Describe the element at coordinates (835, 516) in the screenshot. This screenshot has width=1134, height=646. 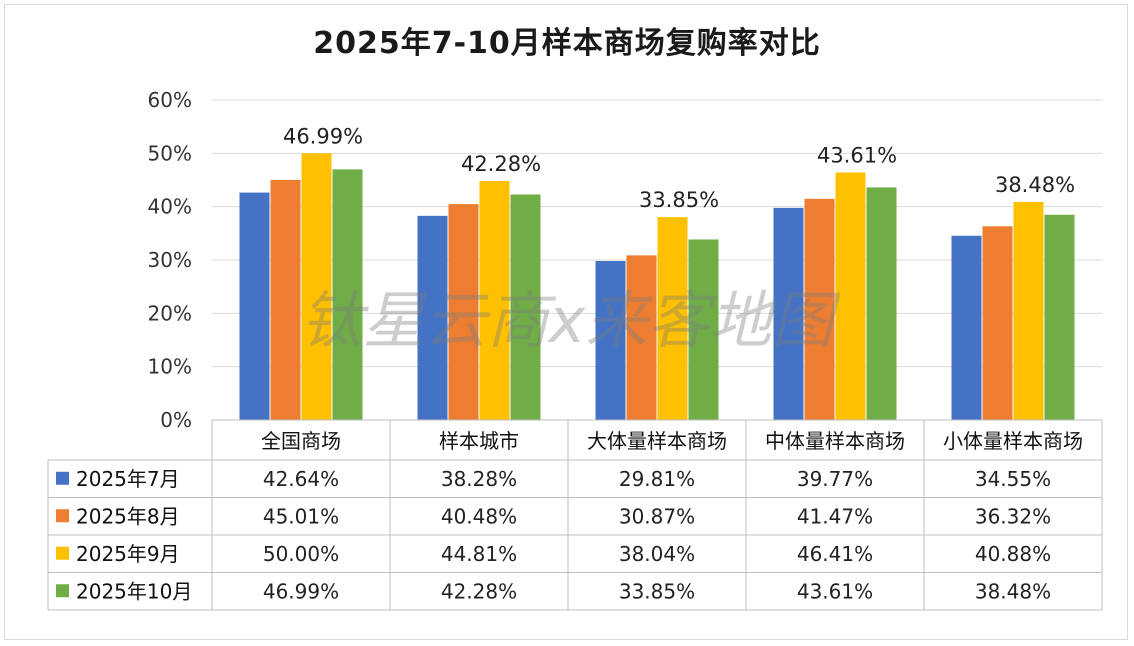
I see `table-cell-value: 41.47%` at that location.